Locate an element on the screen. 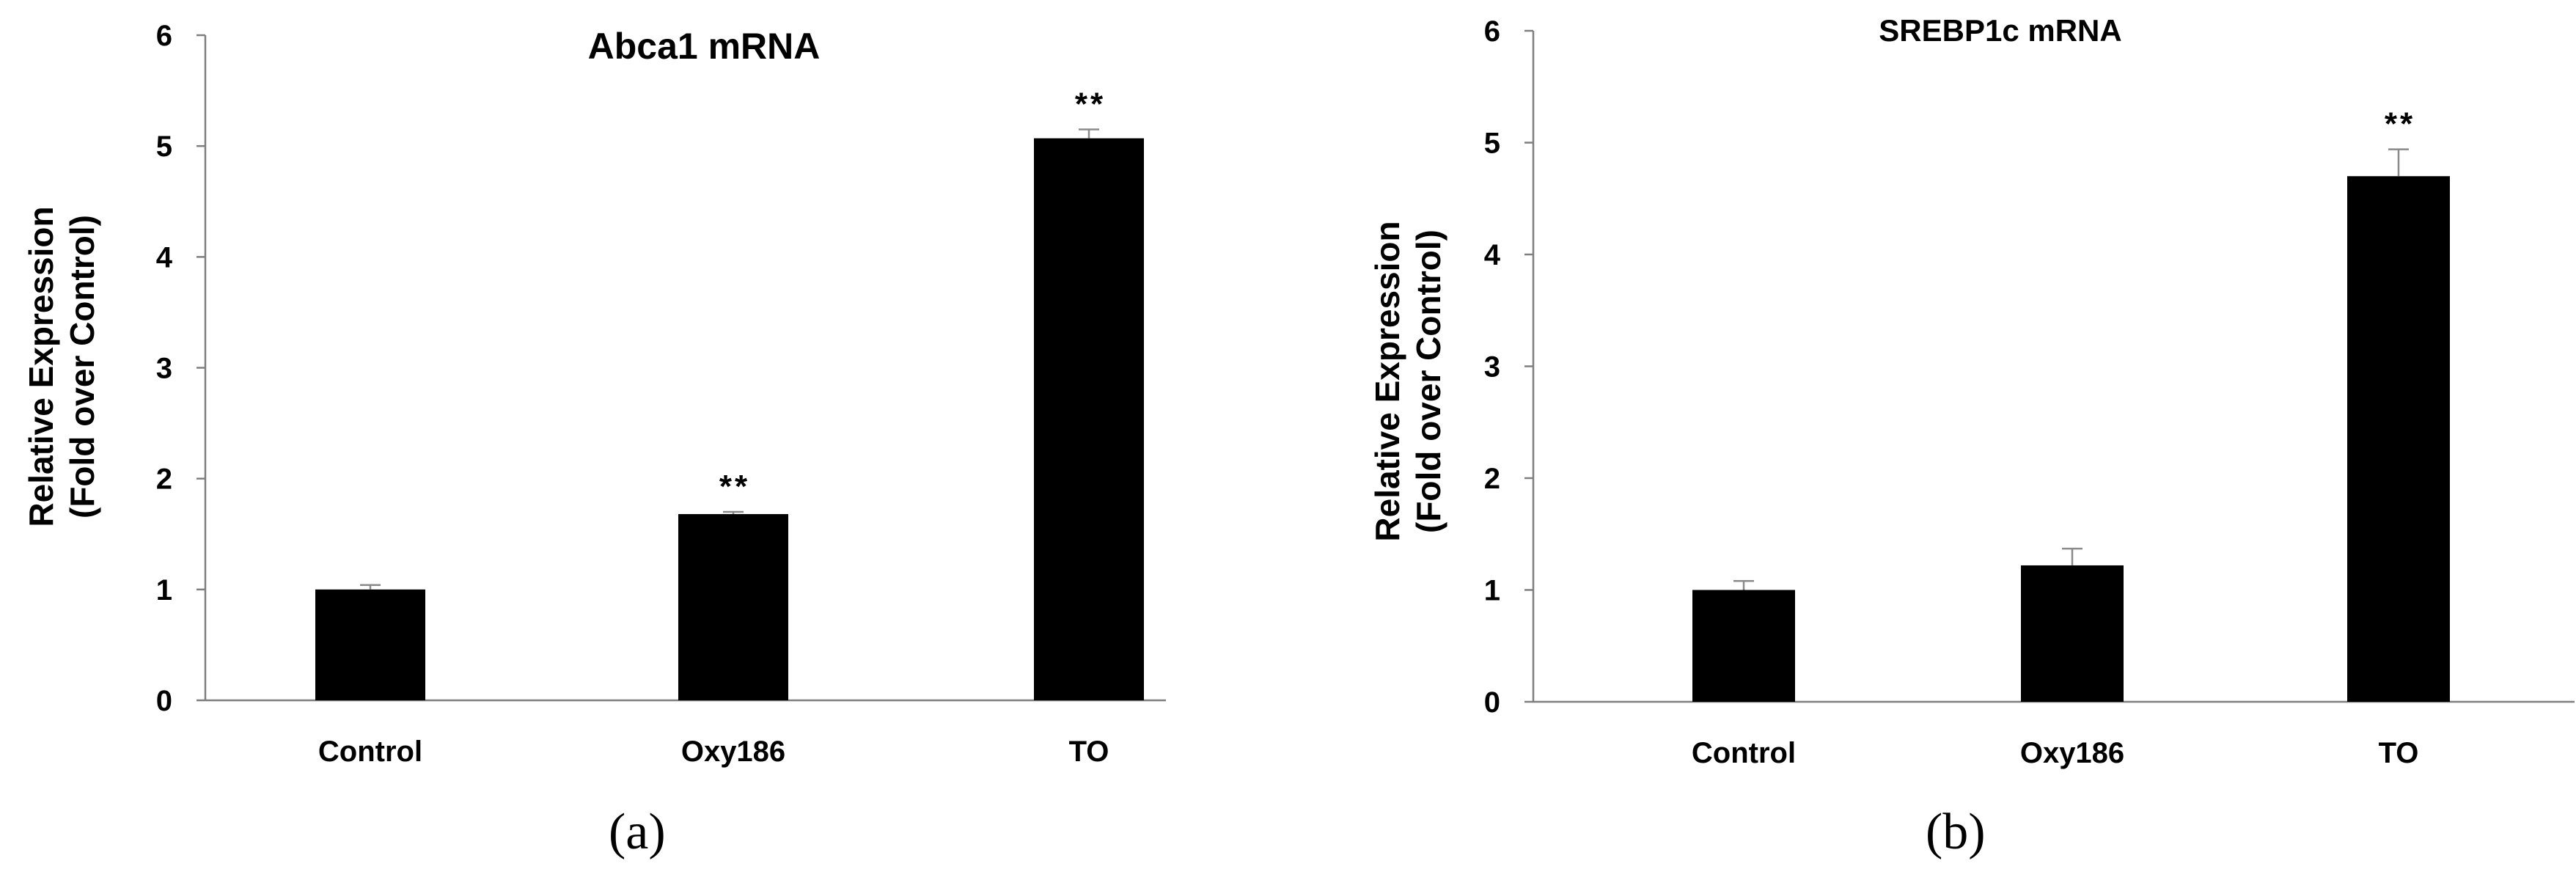 The height and width of the screenshot is (880, 2576). chart-title: Abca1 mRNA is located at coordinates (705, 46).